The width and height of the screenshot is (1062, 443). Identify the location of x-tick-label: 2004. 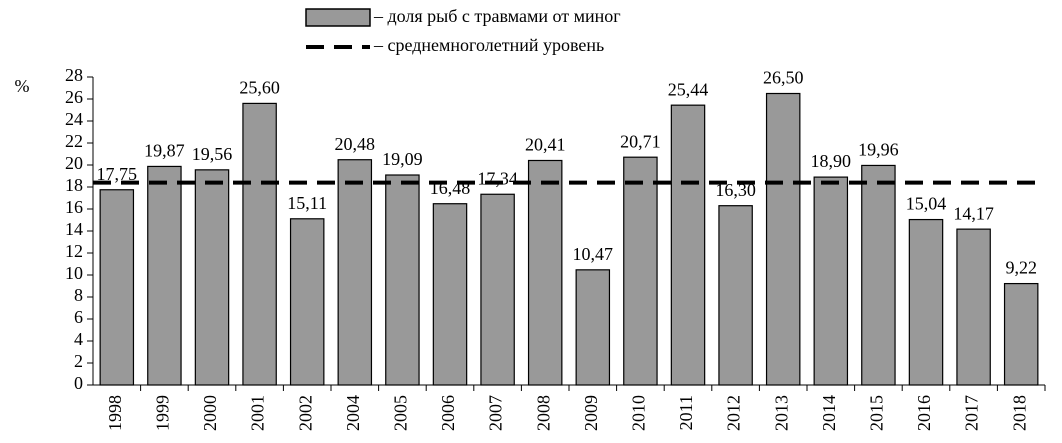
(353, 413).